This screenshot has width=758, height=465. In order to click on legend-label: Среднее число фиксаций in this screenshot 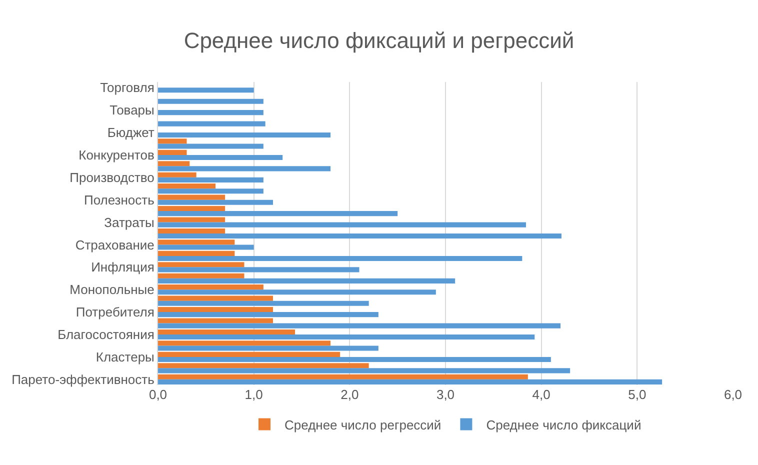, I will do `click(564, 424)`.